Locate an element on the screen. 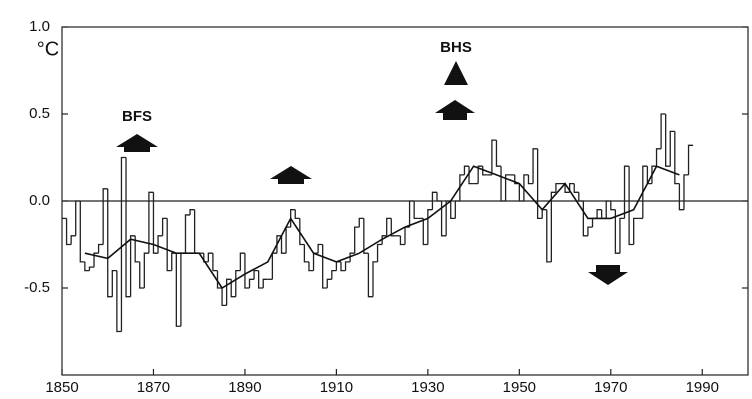  unit-label: °C is located at coordinates (48, 49).